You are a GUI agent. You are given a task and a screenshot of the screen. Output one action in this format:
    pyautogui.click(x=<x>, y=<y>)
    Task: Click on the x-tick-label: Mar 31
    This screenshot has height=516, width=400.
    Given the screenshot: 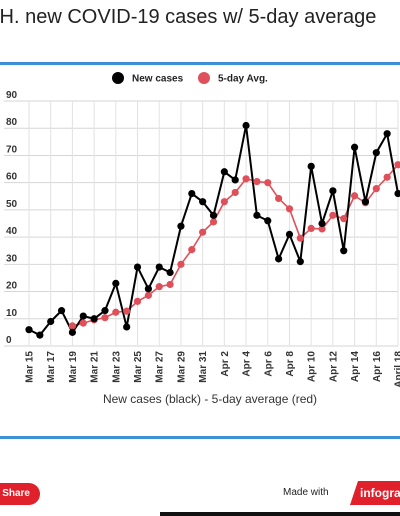 What is the action you would take?
    pyautogui.click(x=203, y=367)
    